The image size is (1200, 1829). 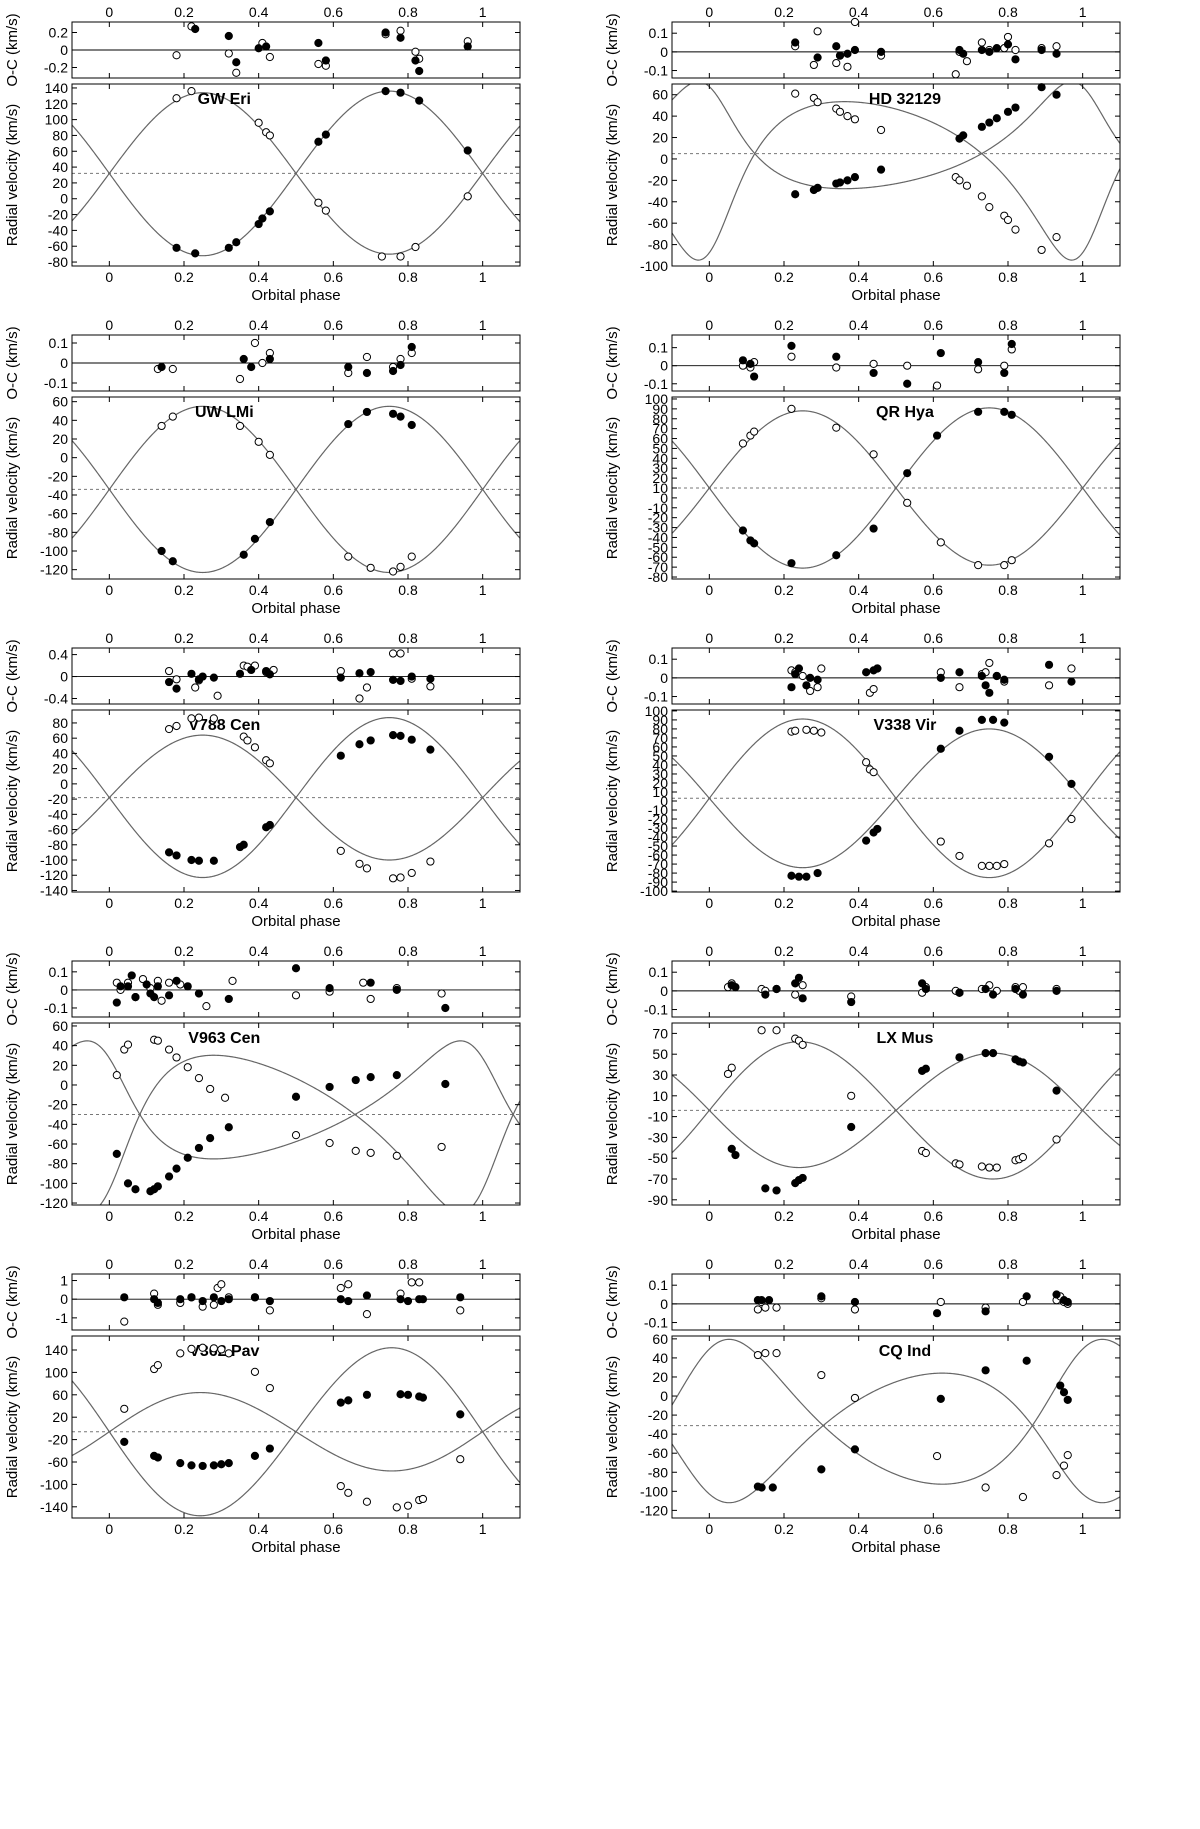 I want to click on rv-y-tick-label: 70, so click(x=660, y=738).